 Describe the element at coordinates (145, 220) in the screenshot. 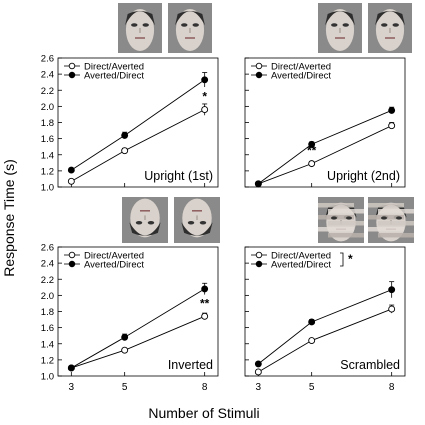

I see `face-inverted-direct-averted-image` at that location.